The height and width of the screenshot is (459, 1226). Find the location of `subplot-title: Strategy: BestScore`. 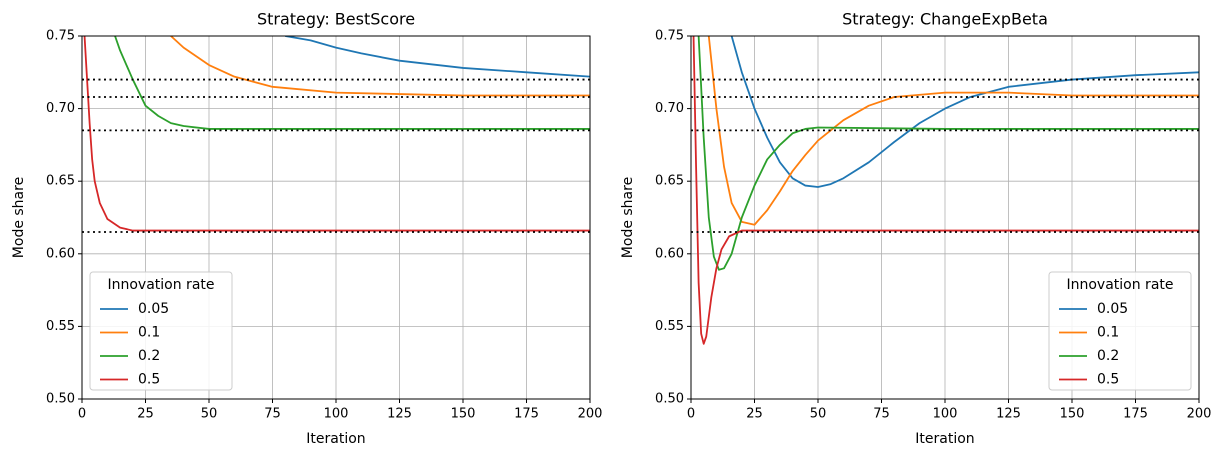

subplot-title: Strategy: BestScore is located at coordinates (336, 19).